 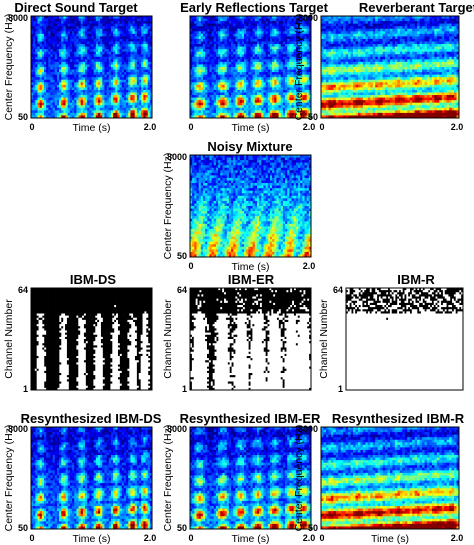 What do you see at coordinates (249, 146) in the screenshot?
I see `panel-title: Noisy Mixture` at bounding box center [249, 146].